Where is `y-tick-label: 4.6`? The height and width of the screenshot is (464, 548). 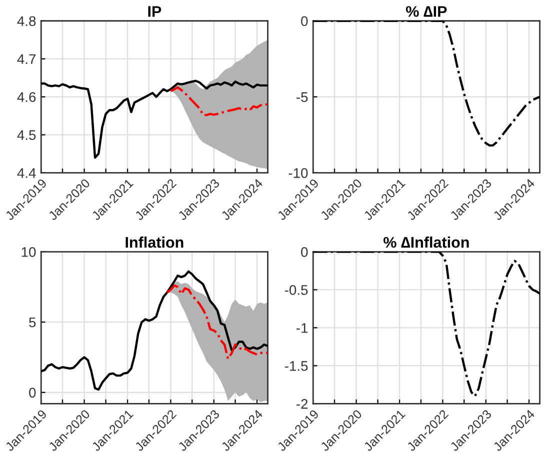 y-tick-label: 4.6 is located at coordinates (26, 97).